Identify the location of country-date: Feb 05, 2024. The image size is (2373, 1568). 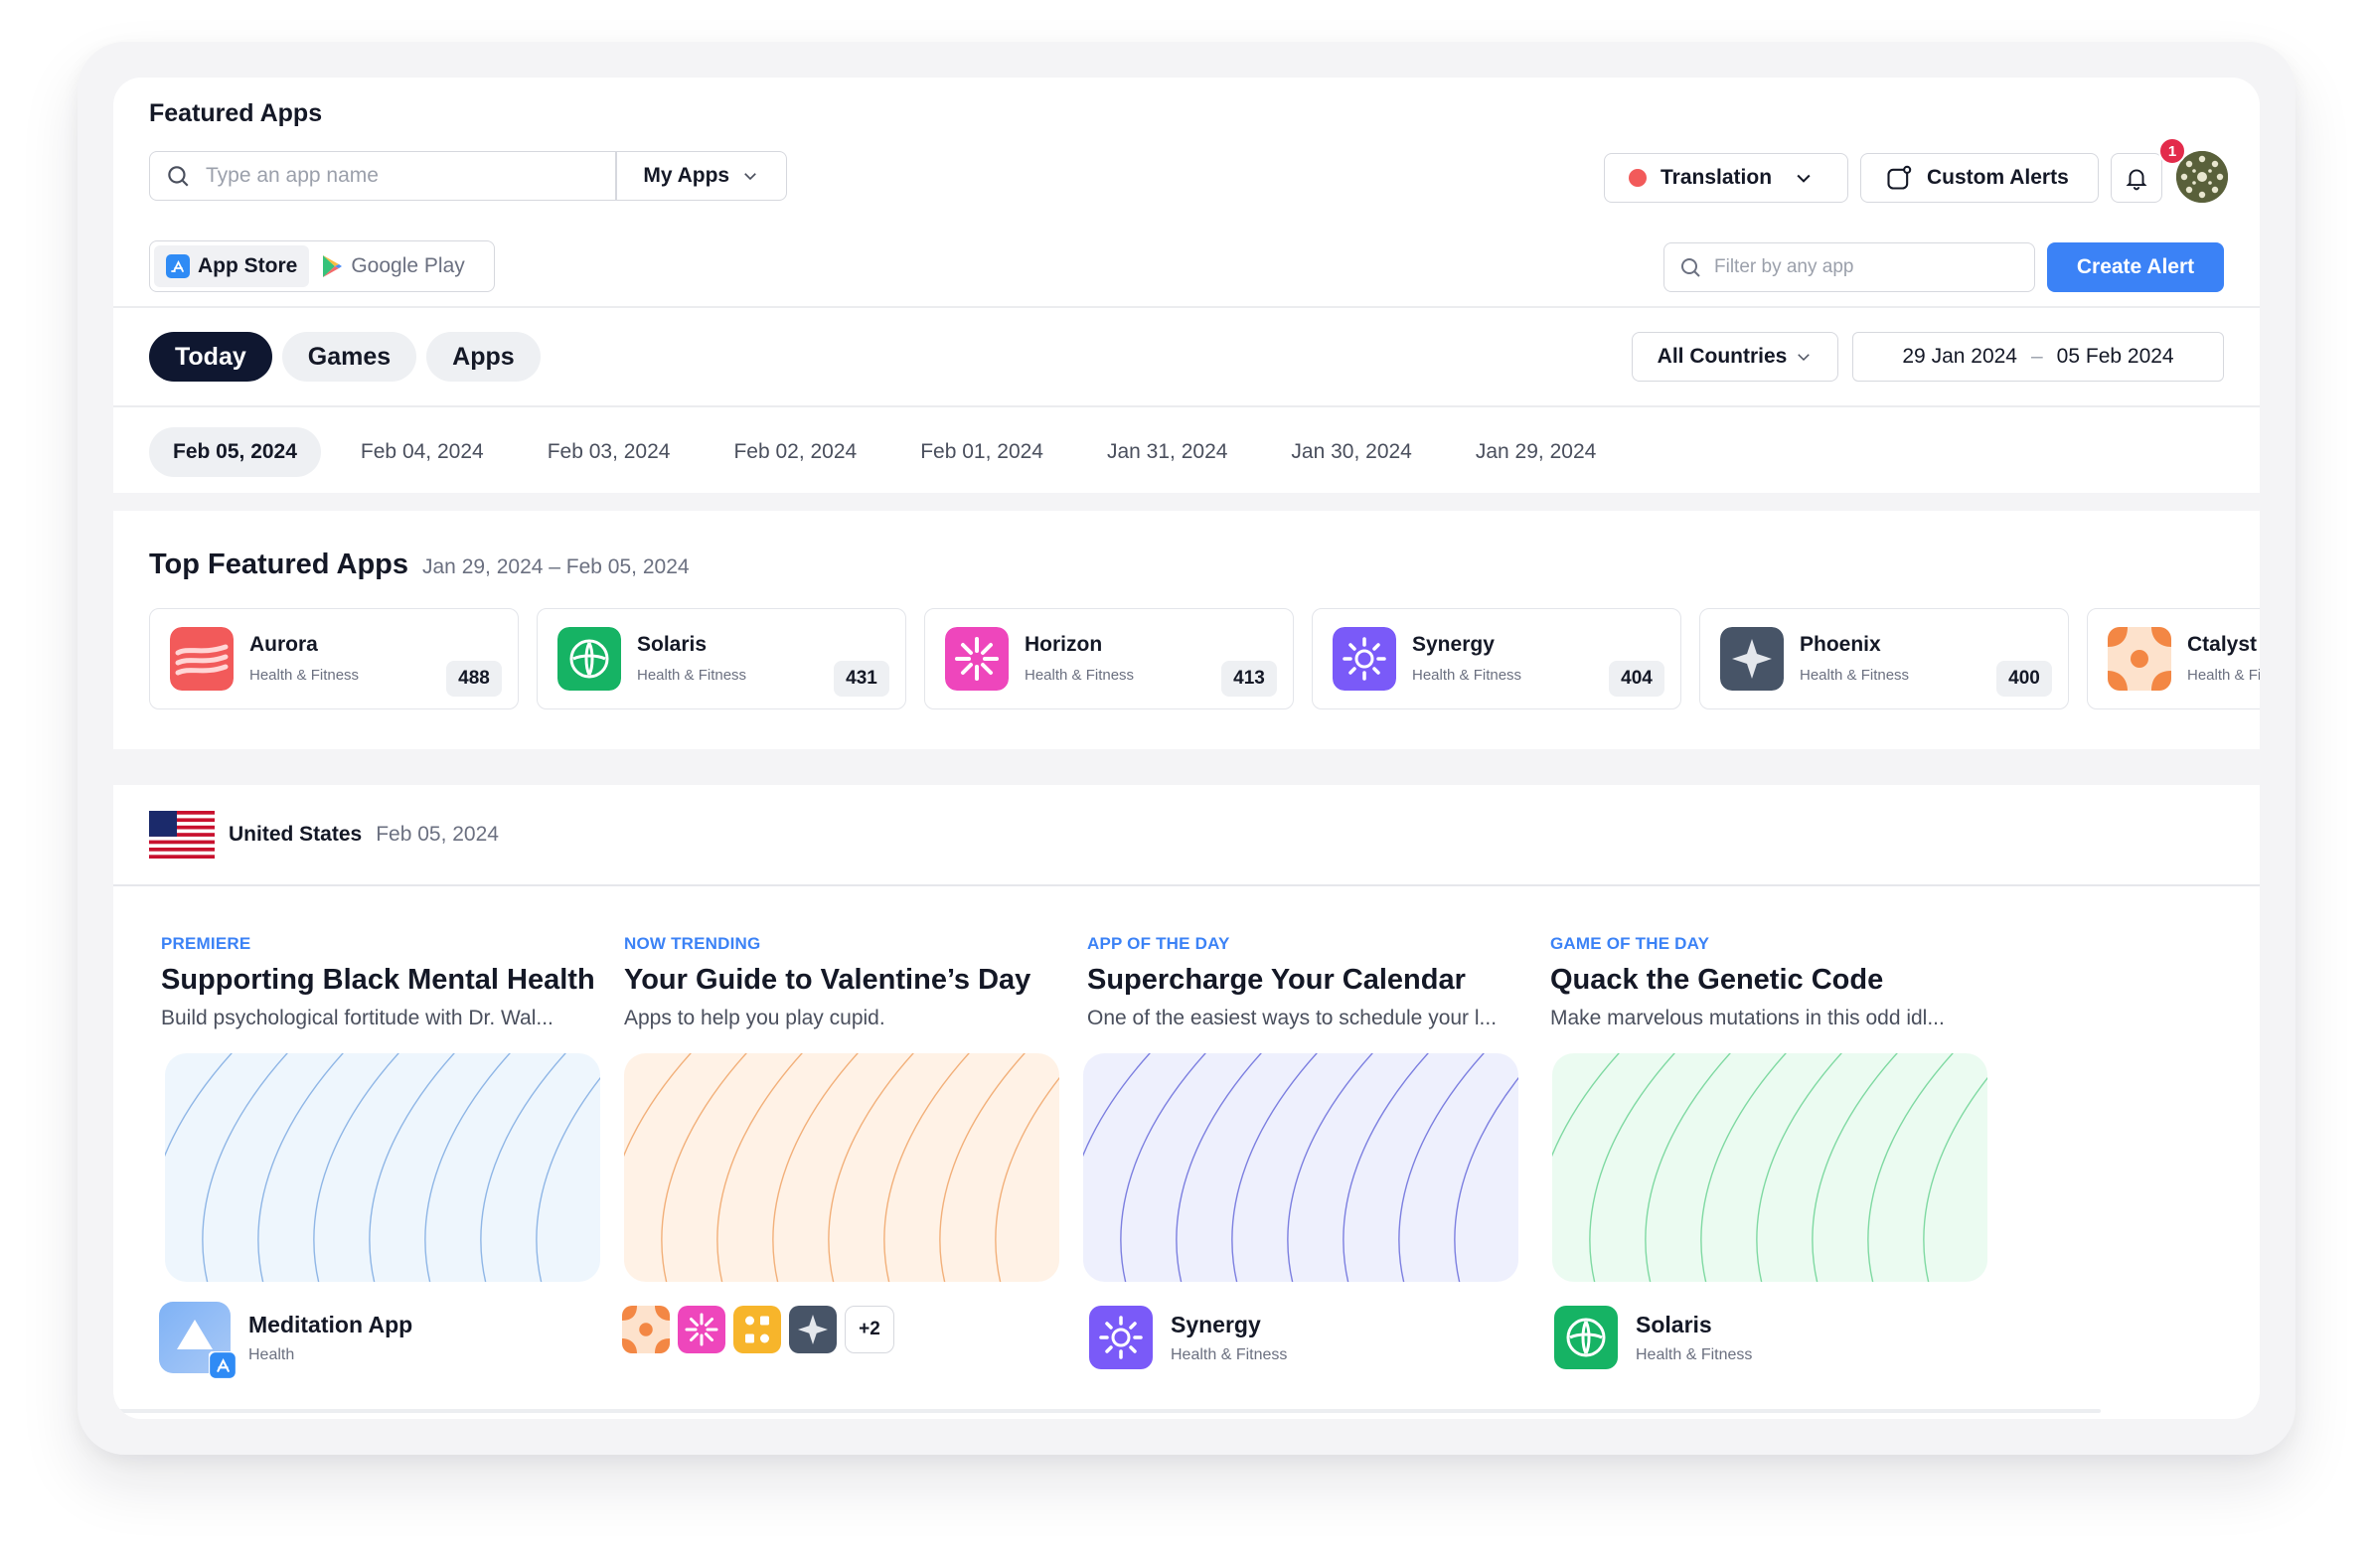
(437, 835).